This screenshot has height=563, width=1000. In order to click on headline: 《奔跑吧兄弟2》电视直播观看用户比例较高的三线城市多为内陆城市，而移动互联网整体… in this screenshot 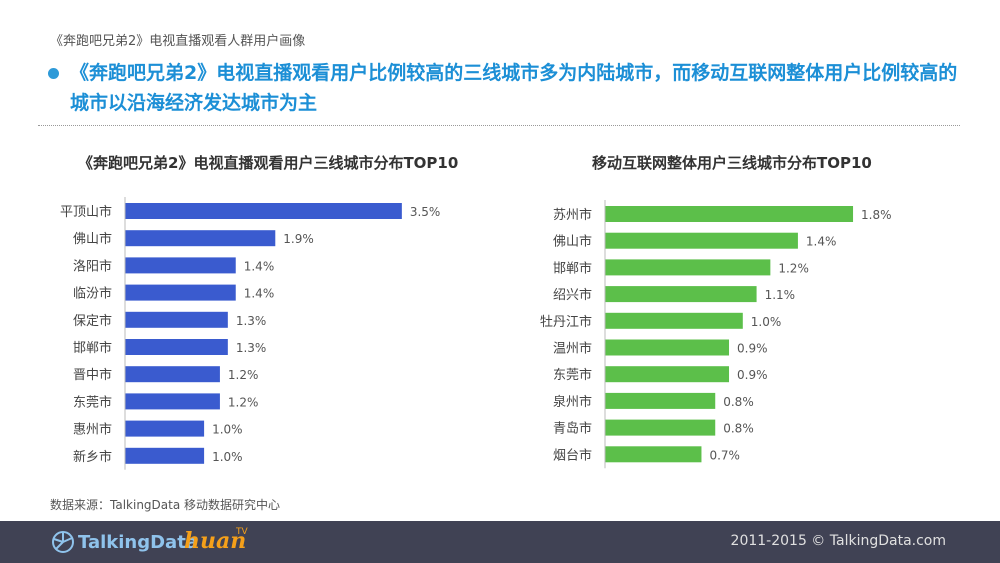, I will do `click(514, 88)`.